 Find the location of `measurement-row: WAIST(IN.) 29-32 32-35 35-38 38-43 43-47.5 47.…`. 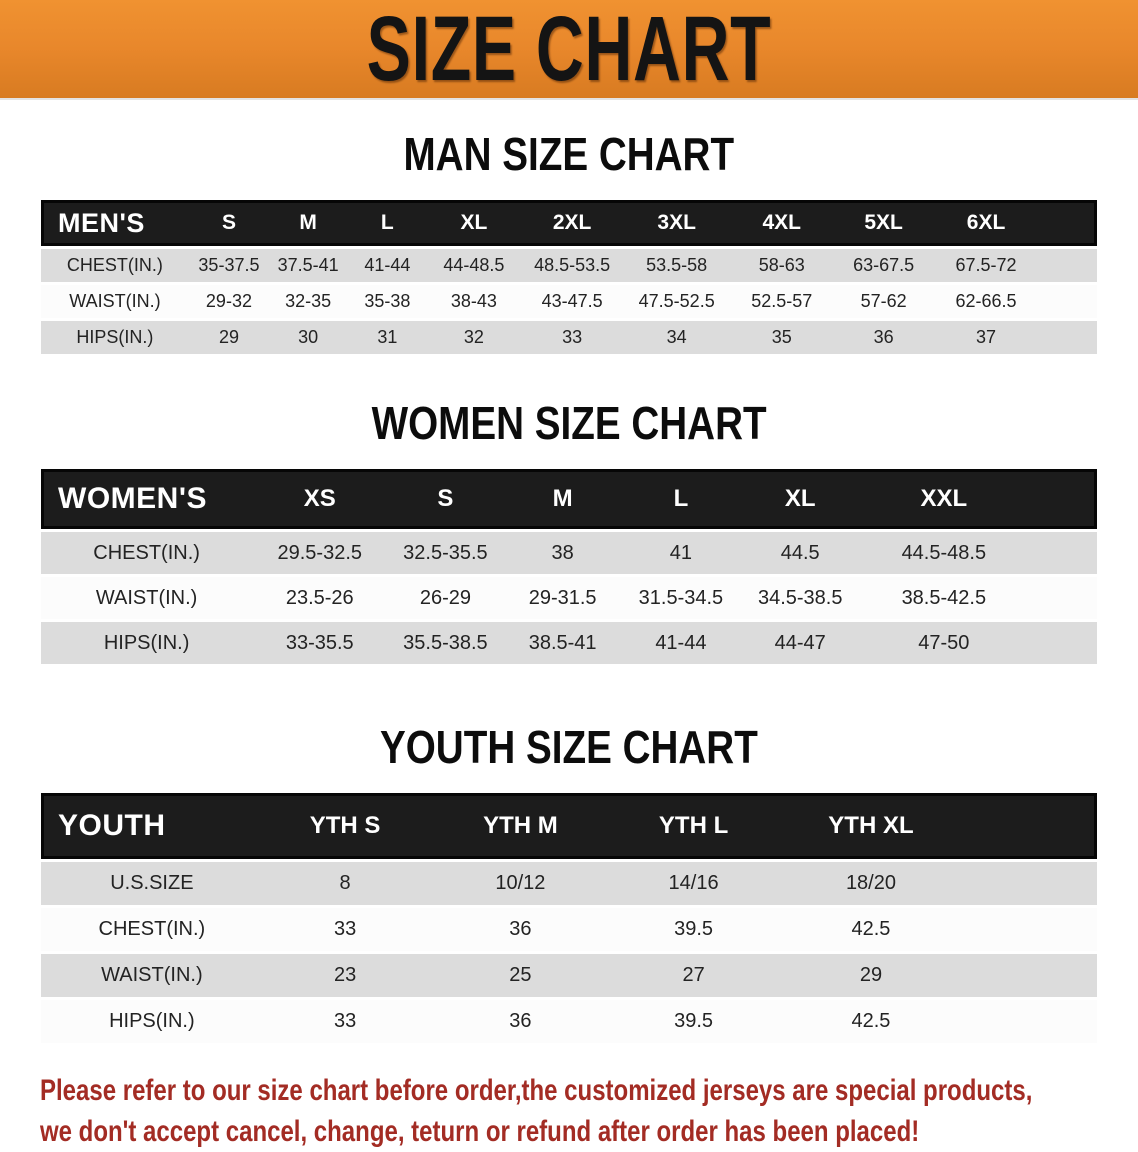

measurement-row: WAIST(IN.) 29-32 32-35 35-38 38-43 43-47.5 47.… is located at coordinates (569, 301).